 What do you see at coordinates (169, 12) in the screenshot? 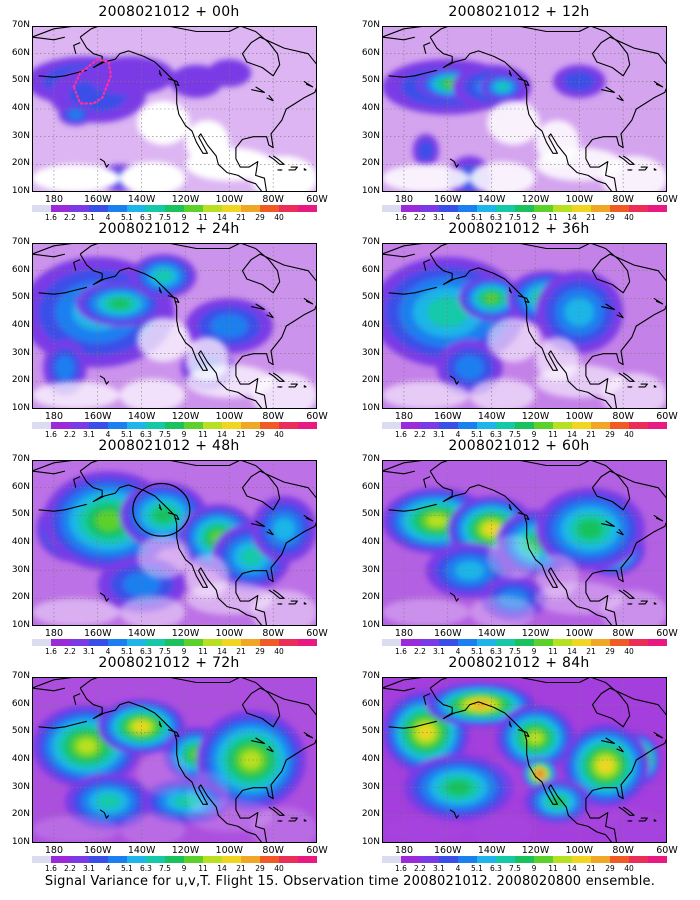
I see `panel-title: 2008021012 + 00h` at bounding box center [169, 12].